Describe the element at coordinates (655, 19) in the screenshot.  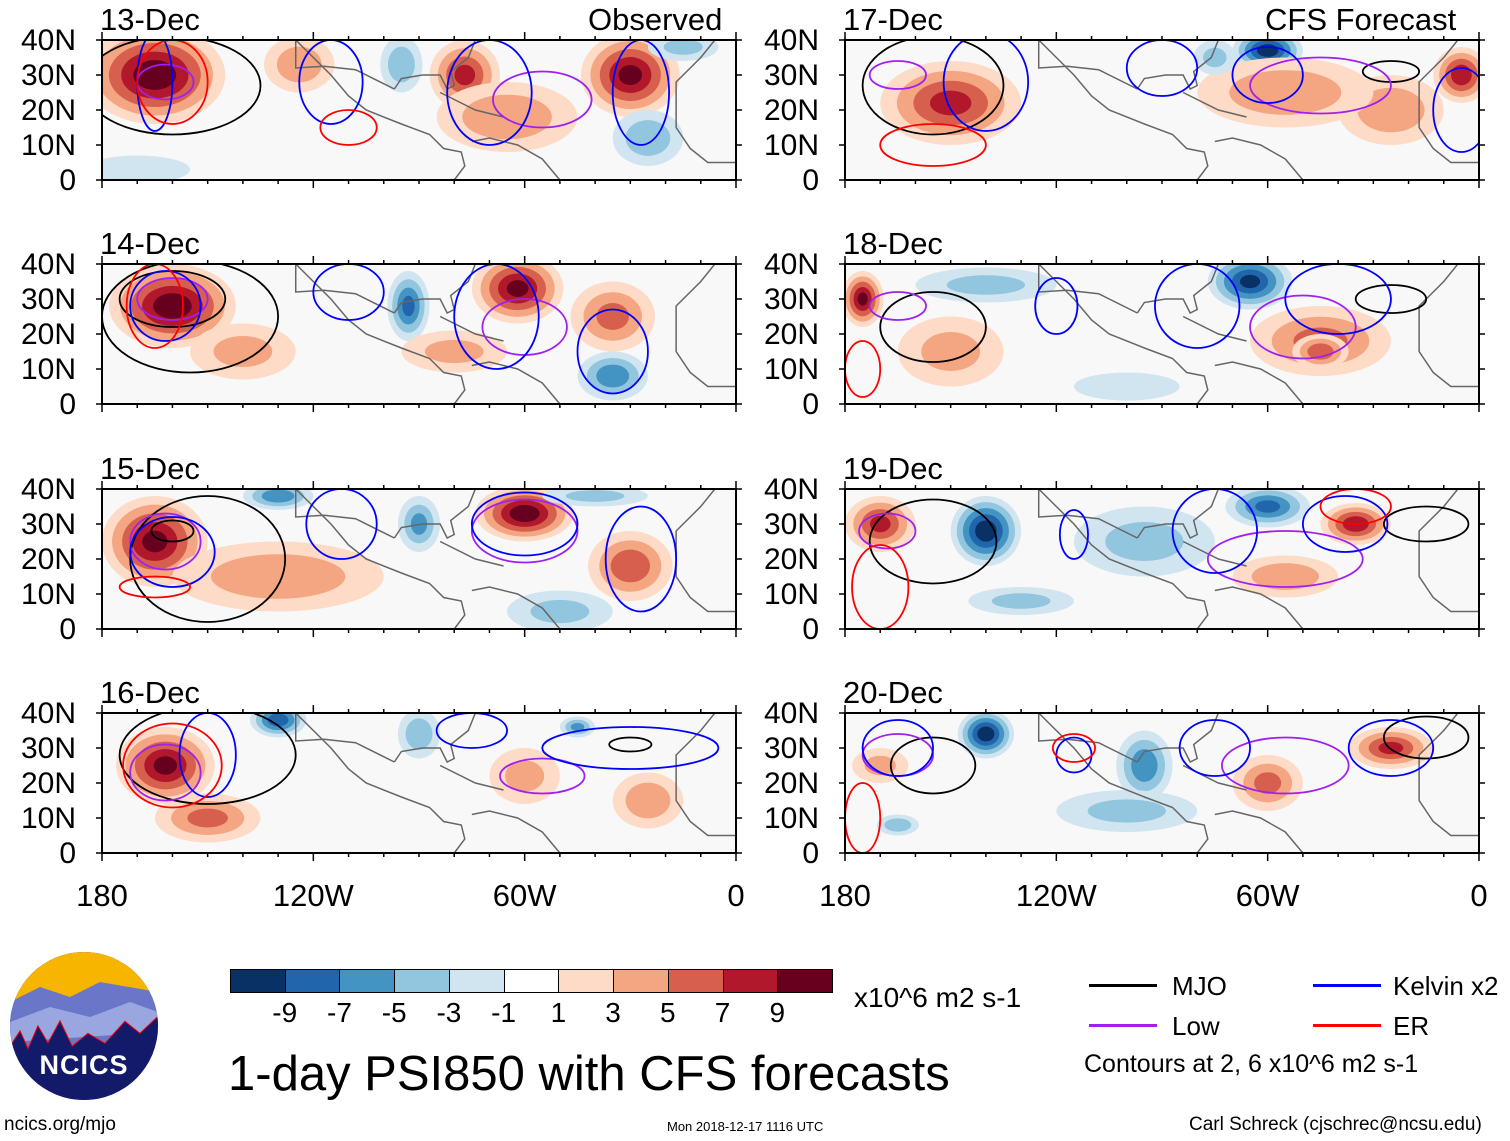
I see `observed-label: Observed` at that location.